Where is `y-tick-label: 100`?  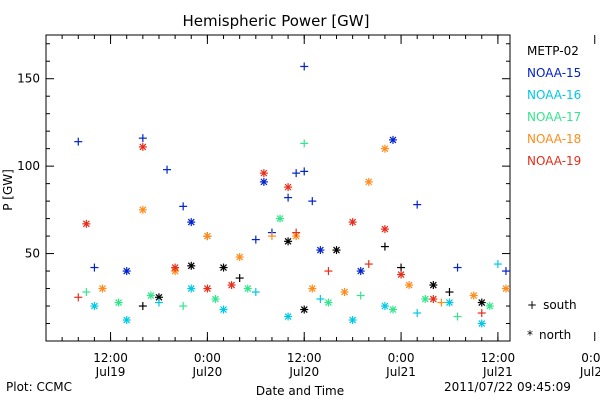 y-tick-label: 100 is located at coordinates (28, 166).